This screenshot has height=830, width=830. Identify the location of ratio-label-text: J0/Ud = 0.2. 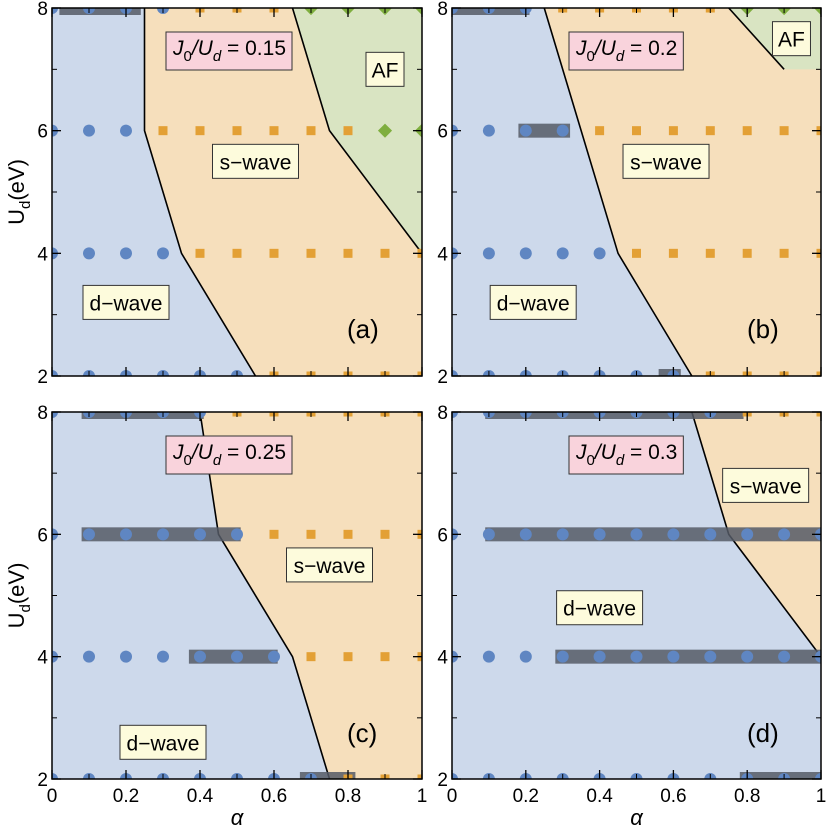
(626, 51).